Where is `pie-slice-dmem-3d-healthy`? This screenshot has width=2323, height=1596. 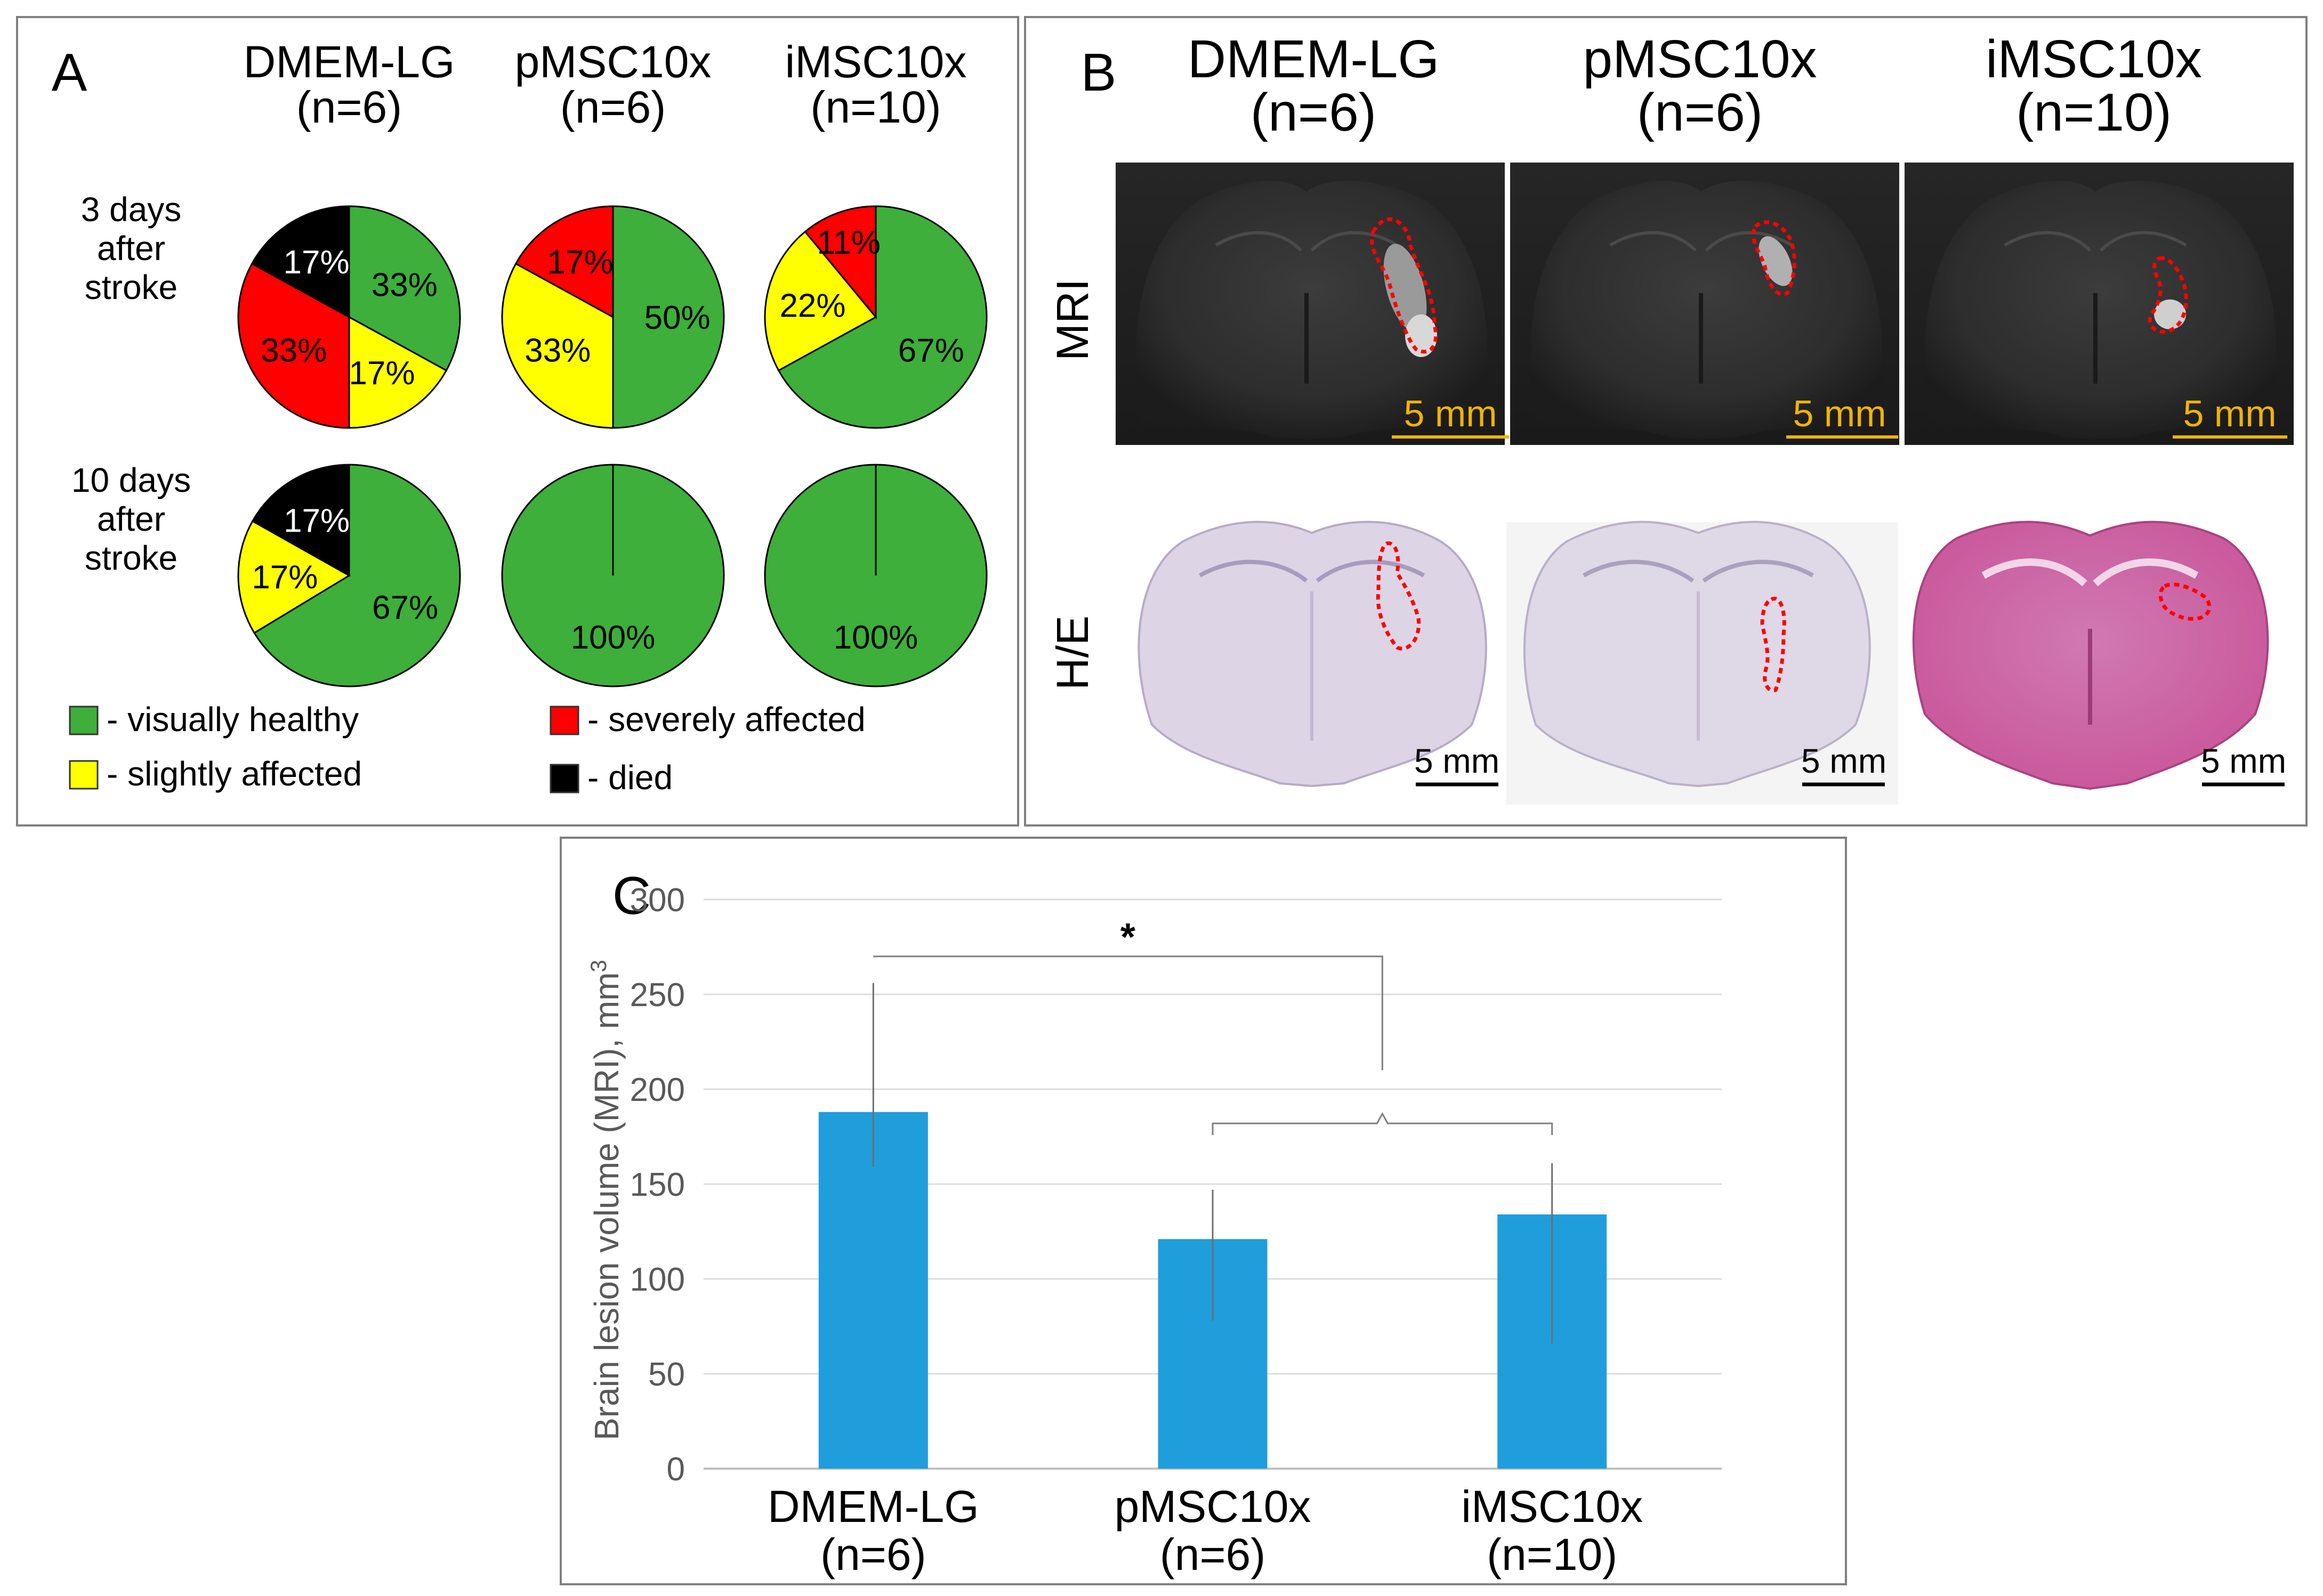
pie-slice-dmem-3d-healthy is located at coordinates (404, 288).